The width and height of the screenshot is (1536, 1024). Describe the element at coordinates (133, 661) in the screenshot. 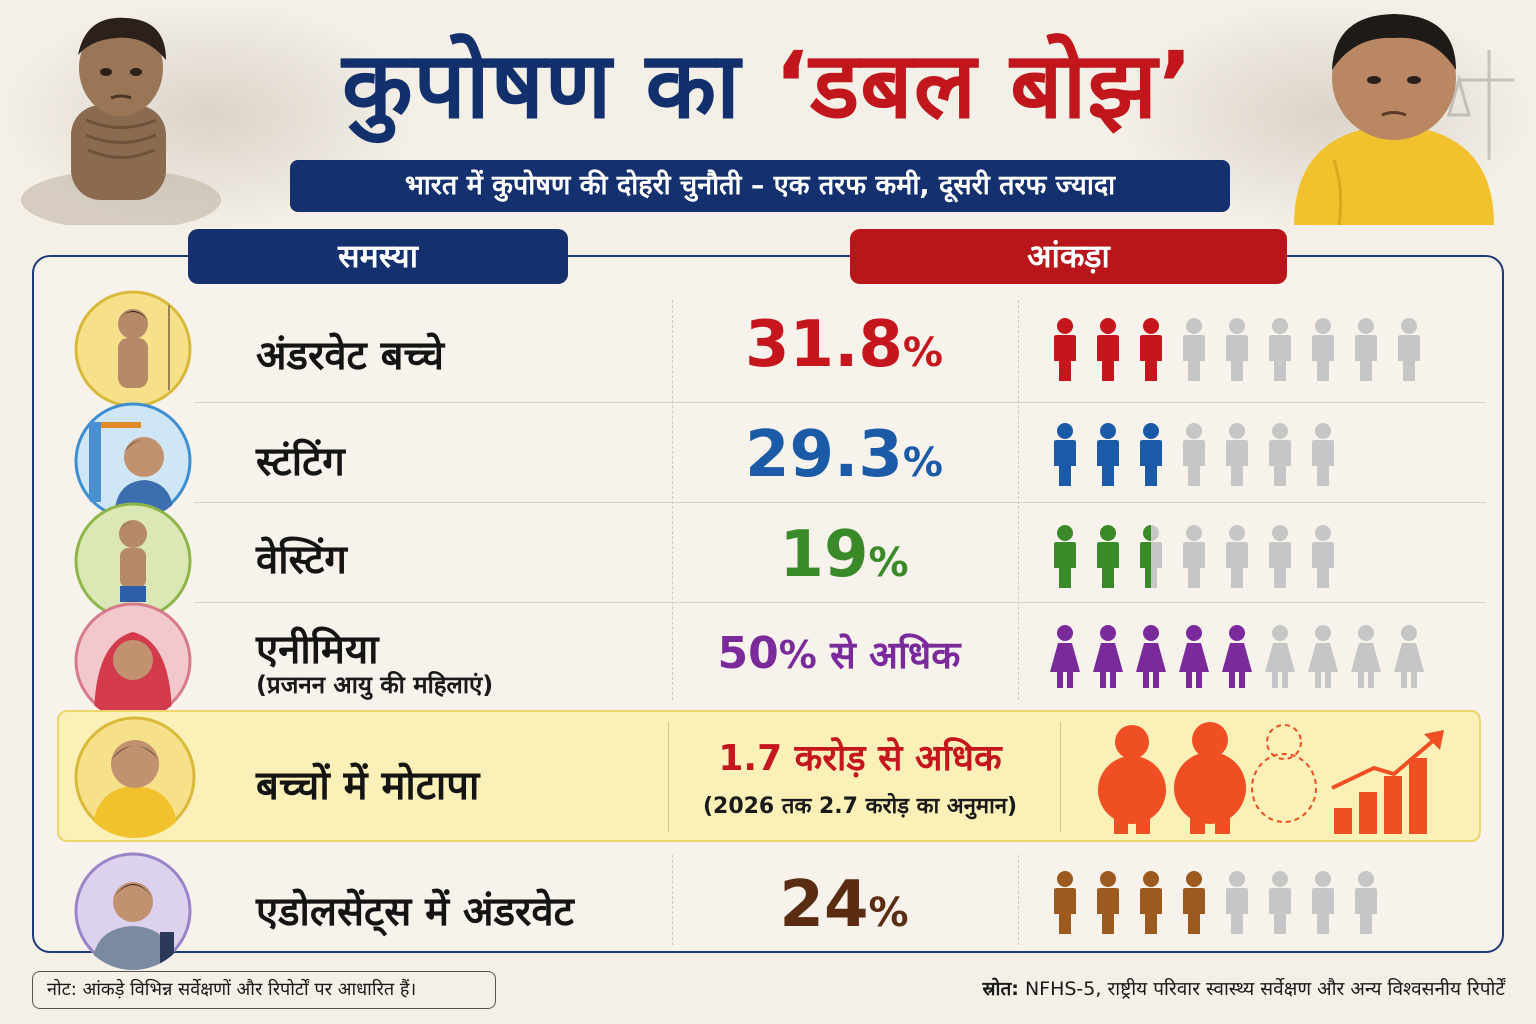

I see `anemic-woman-avatar` at that location.